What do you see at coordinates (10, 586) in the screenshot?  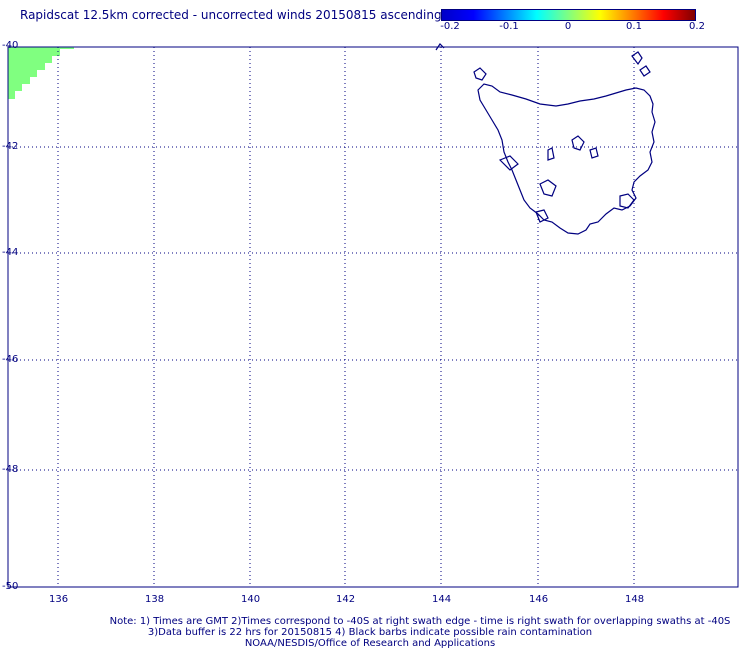 I see `latitude-tick-label: -50` at bounding box center [10, 586].